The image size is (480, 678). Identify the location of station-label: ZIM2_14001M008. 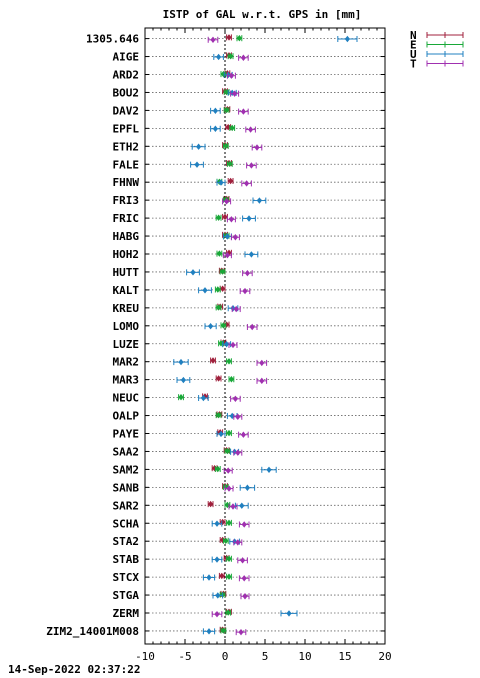
(92, 631).